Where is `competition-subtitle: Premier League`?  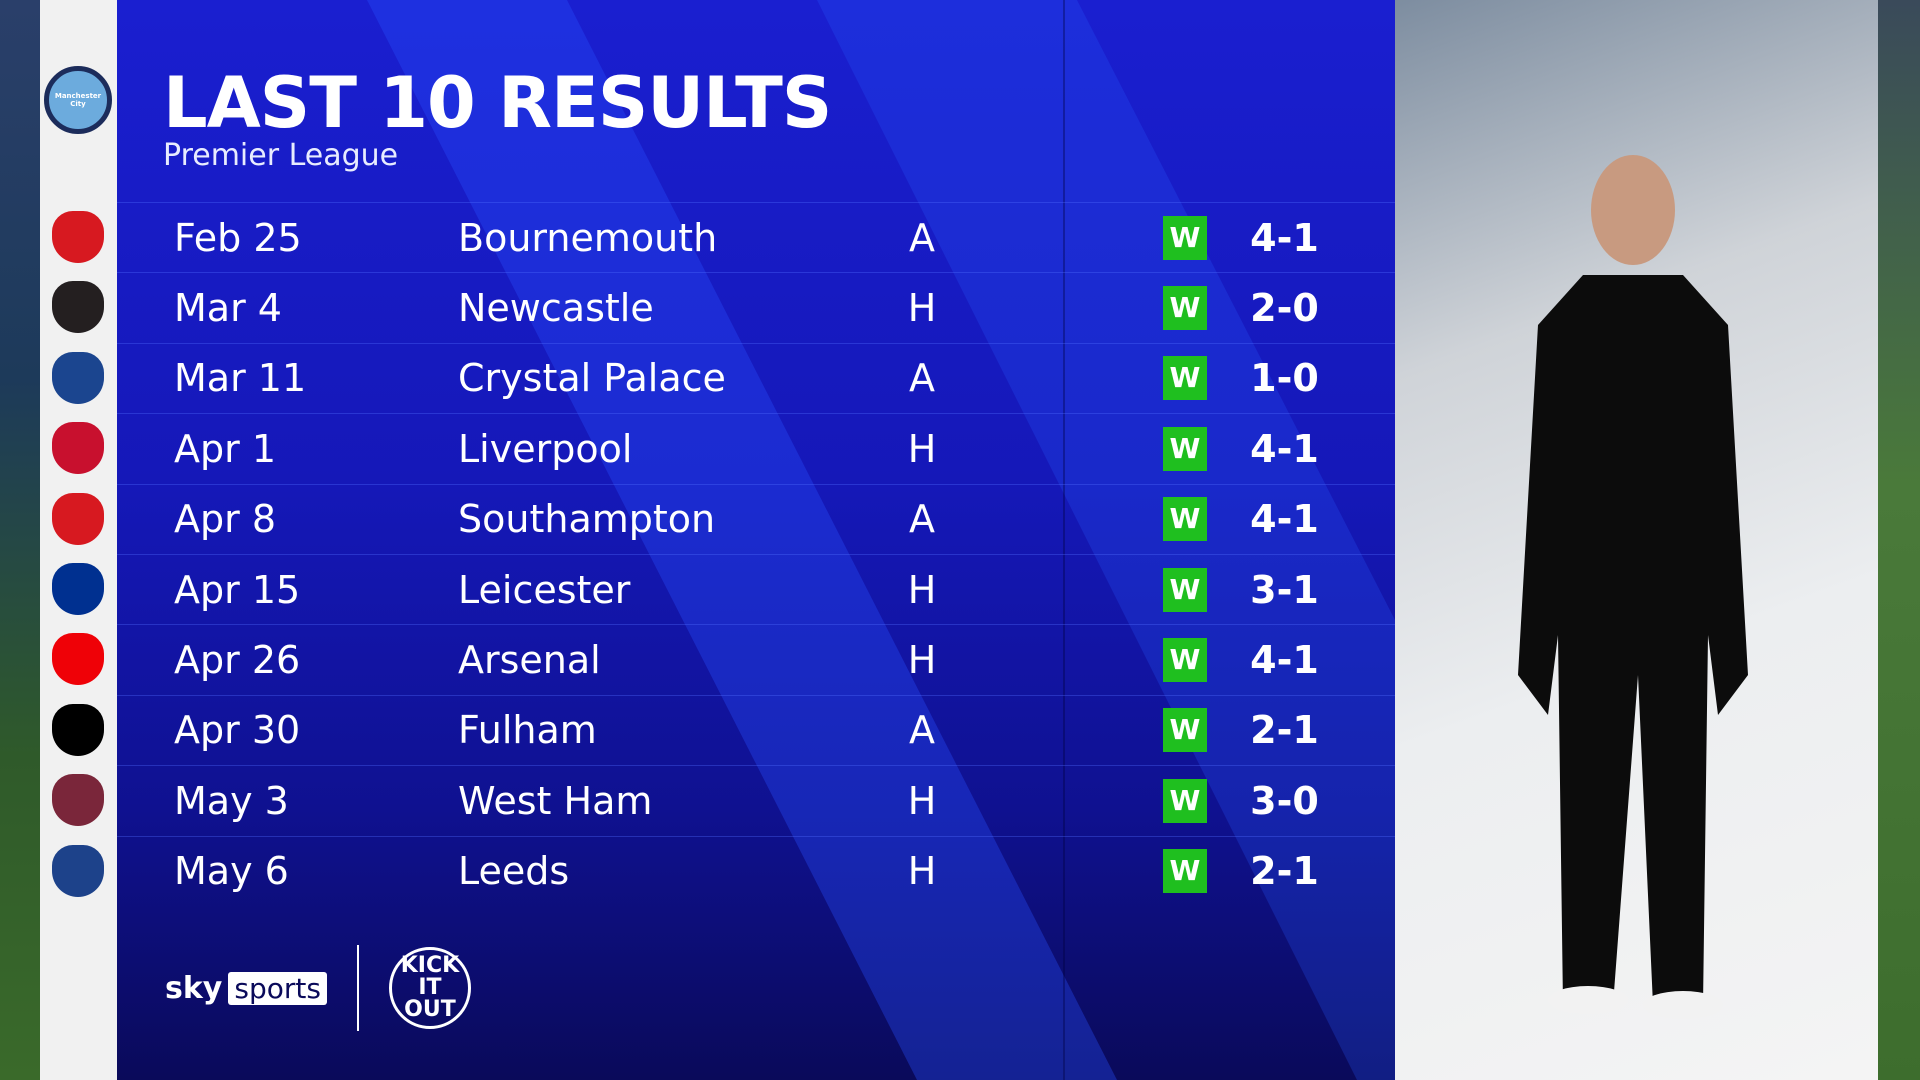 competition-subtitle: Premier League is located at coordinates (281, 155).